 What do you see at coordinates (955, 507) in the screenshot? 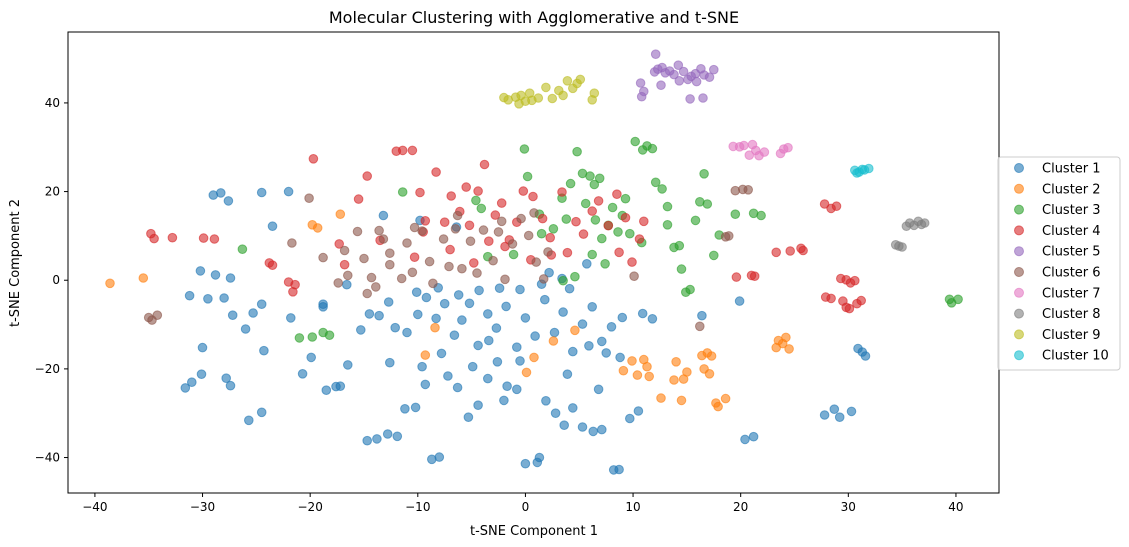
I see `x-tick-label: 40` at bounding box center [955, 507].